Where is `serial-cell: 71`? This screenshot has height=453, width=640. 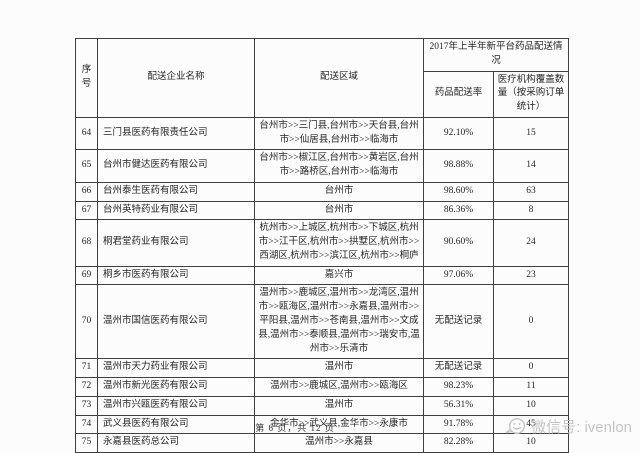 serial-cell: 71 is located at coordinates (86, 368).